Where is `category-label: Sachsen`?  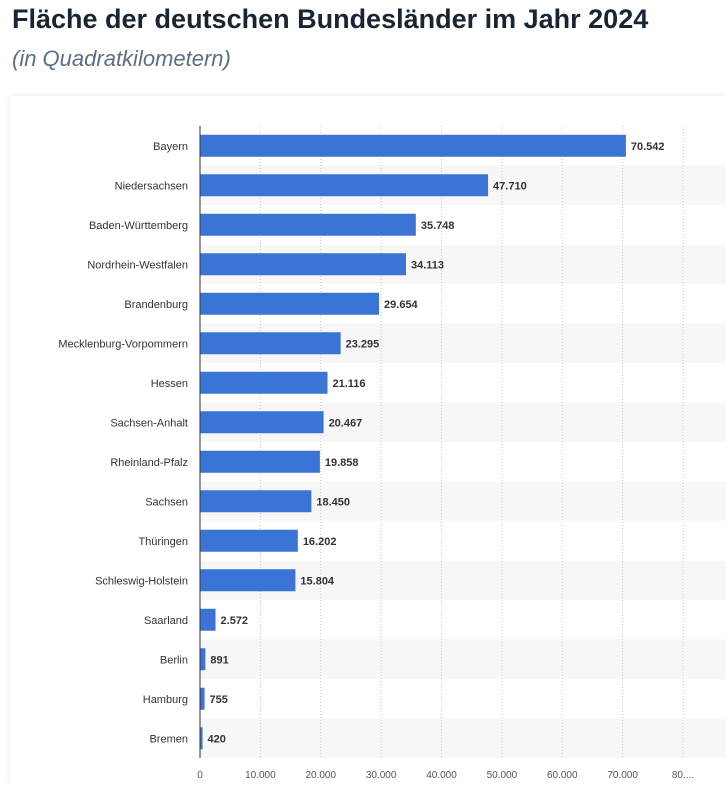
category-label: Sachsen is located at coordinates (166, 502).